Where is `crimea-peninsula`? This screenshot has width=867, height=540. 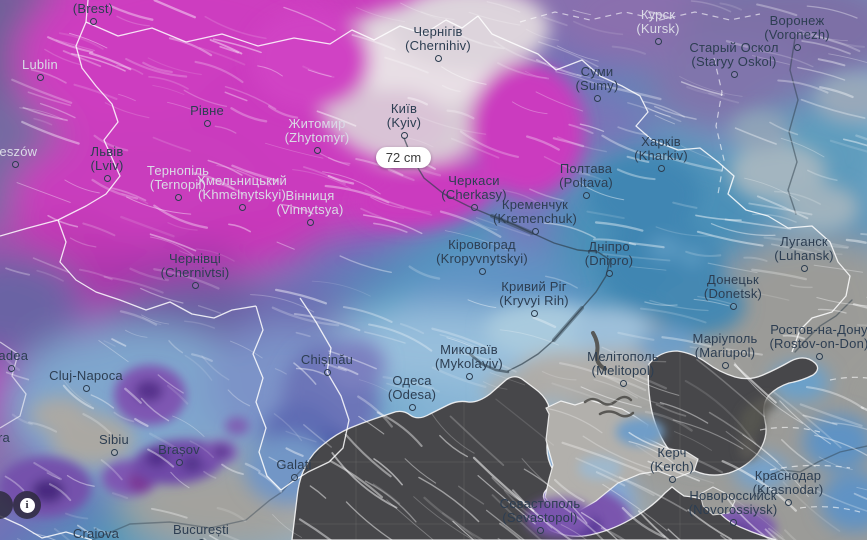 crimea-peninsula is located at coordinates (621, 457).